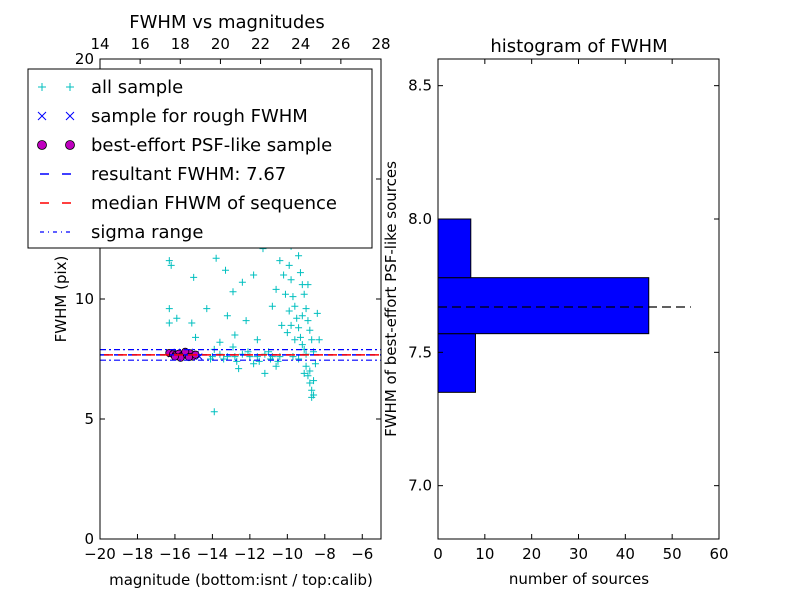  I want to click on top-tick-label: 16, so click(140, 44).